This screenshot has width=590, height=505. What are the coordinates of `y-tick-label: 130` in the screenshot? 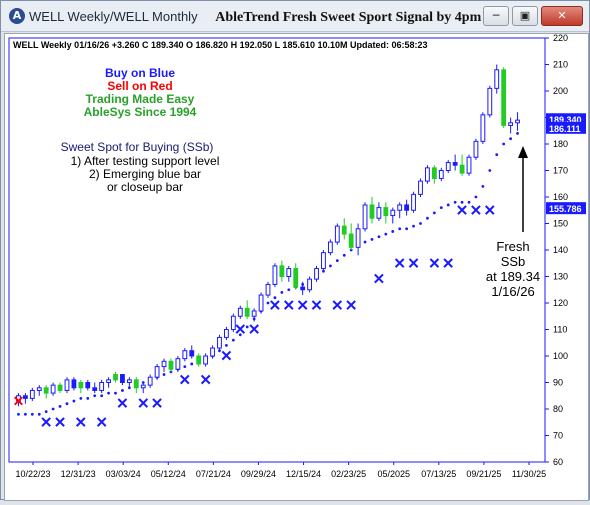 It's located at (560, 277).